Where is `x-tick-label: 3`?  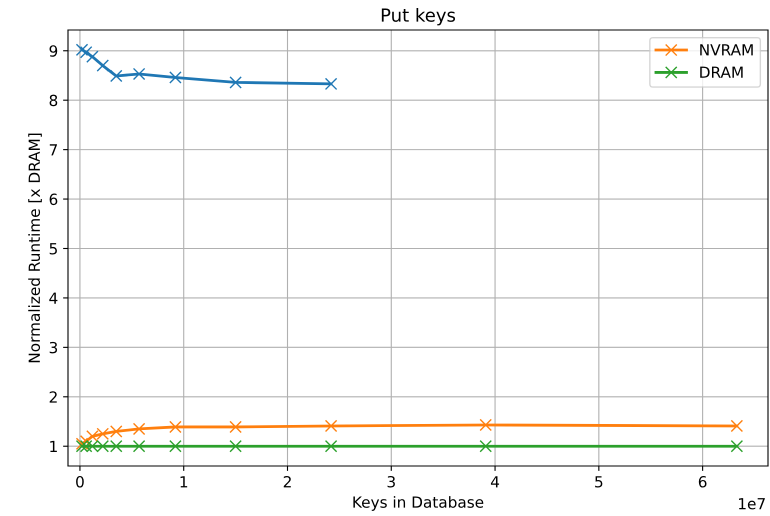
x-tick-label: 3 is located at coordinates (391, 482).